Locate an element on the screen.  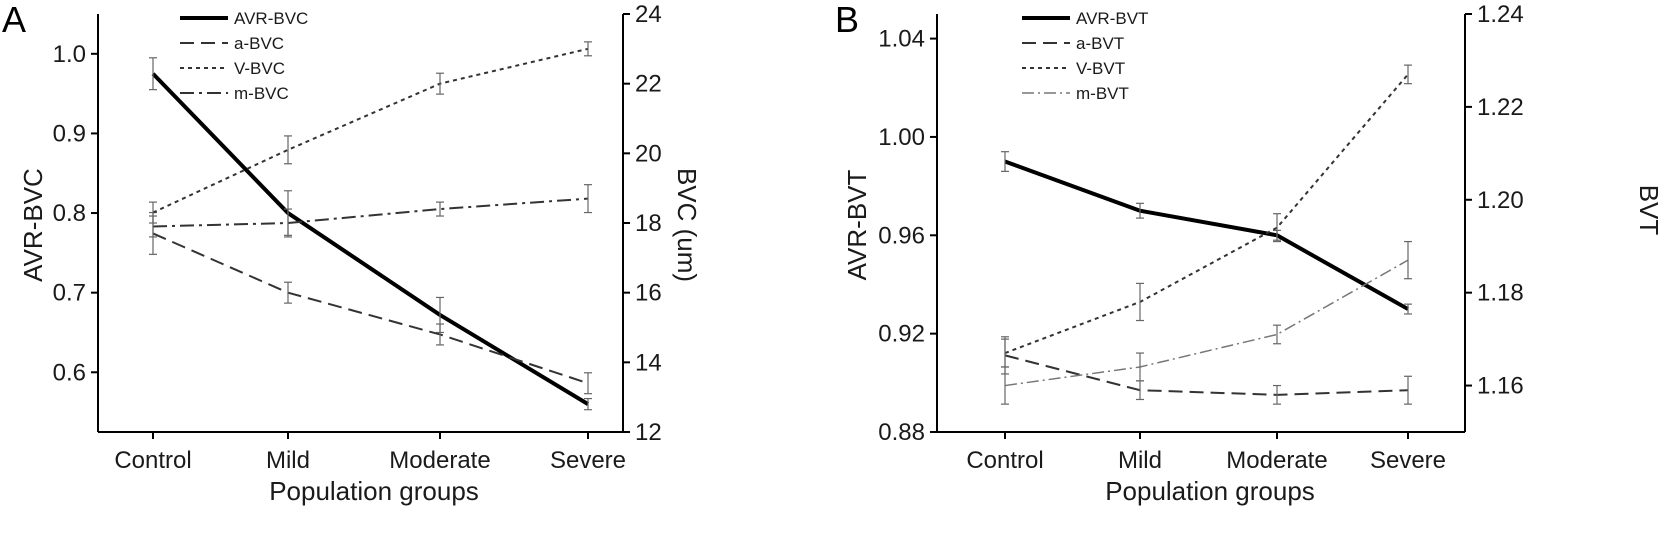
legend-label: V-BVT is located at coordinates (1100, 68).